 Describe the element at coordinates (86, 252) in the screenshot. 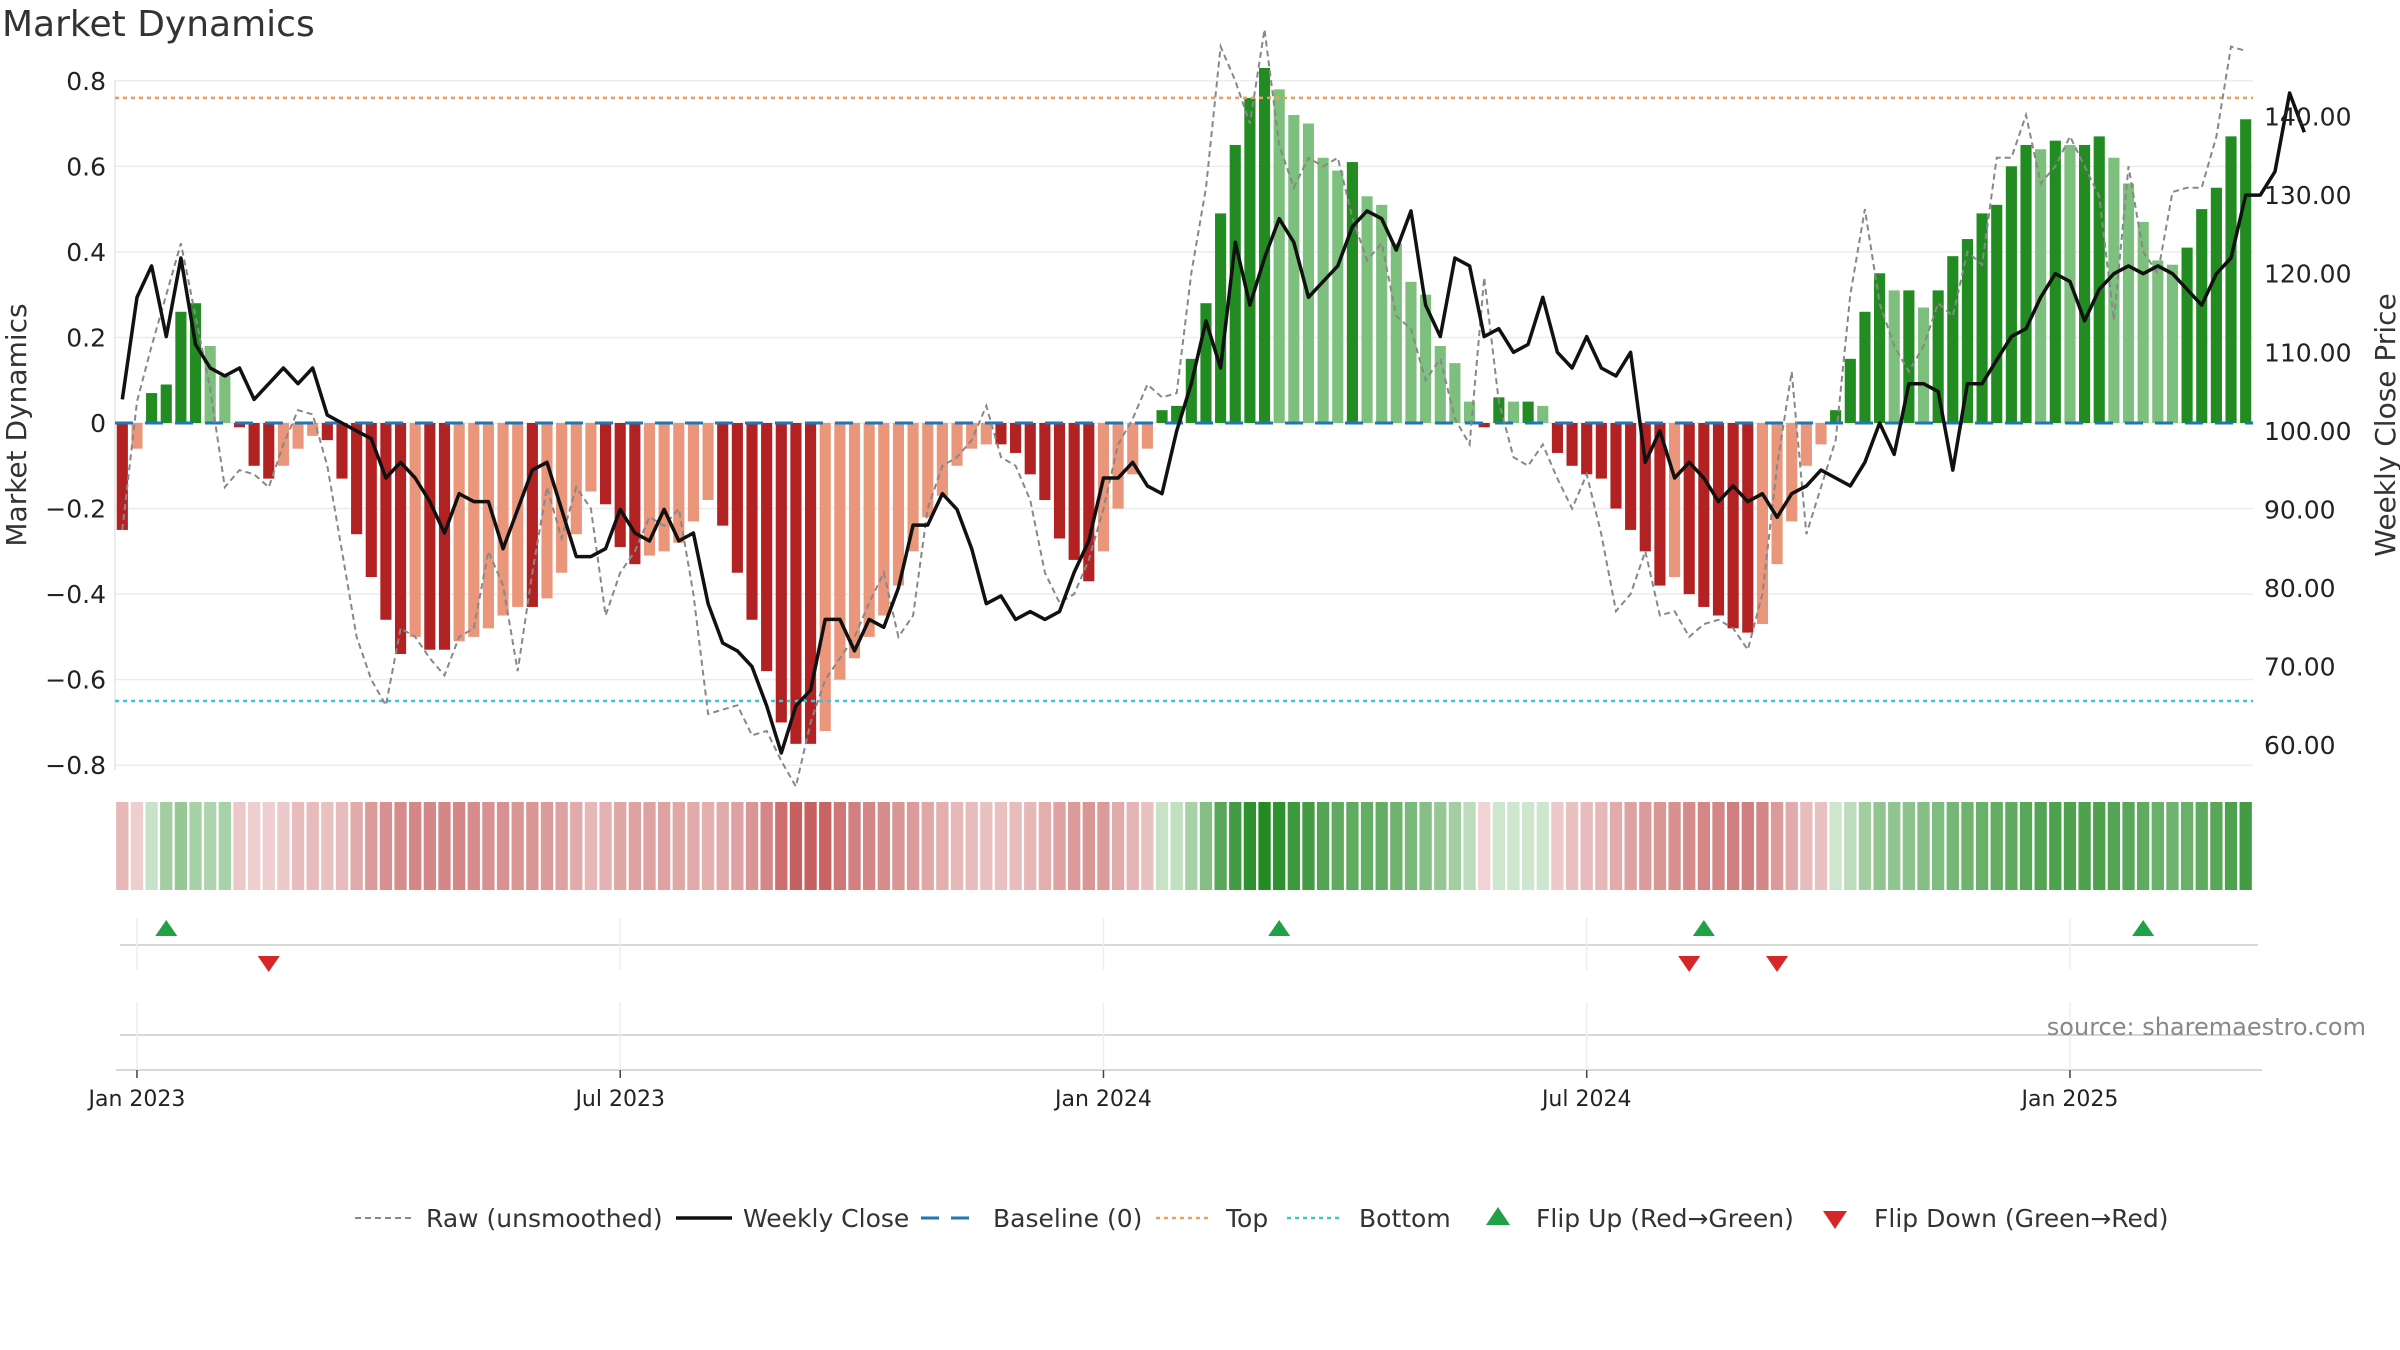

I see `left-tick-label: 0.4` at that location.